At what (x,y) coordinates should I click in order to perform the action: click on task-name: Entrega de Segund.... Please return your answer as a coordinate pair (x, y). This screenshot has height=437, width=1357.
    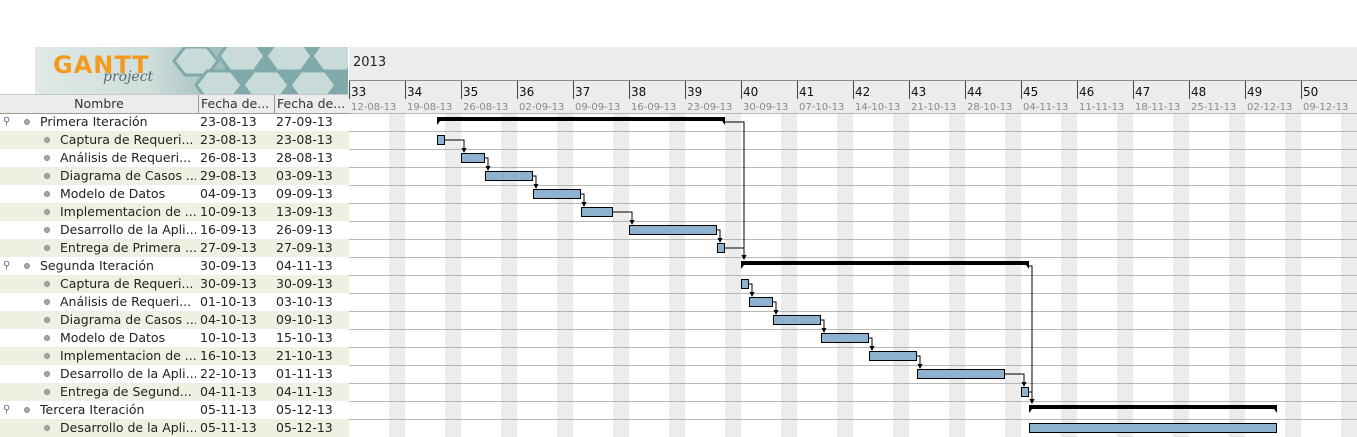
    Looking at the image, I should click on (126, 391).